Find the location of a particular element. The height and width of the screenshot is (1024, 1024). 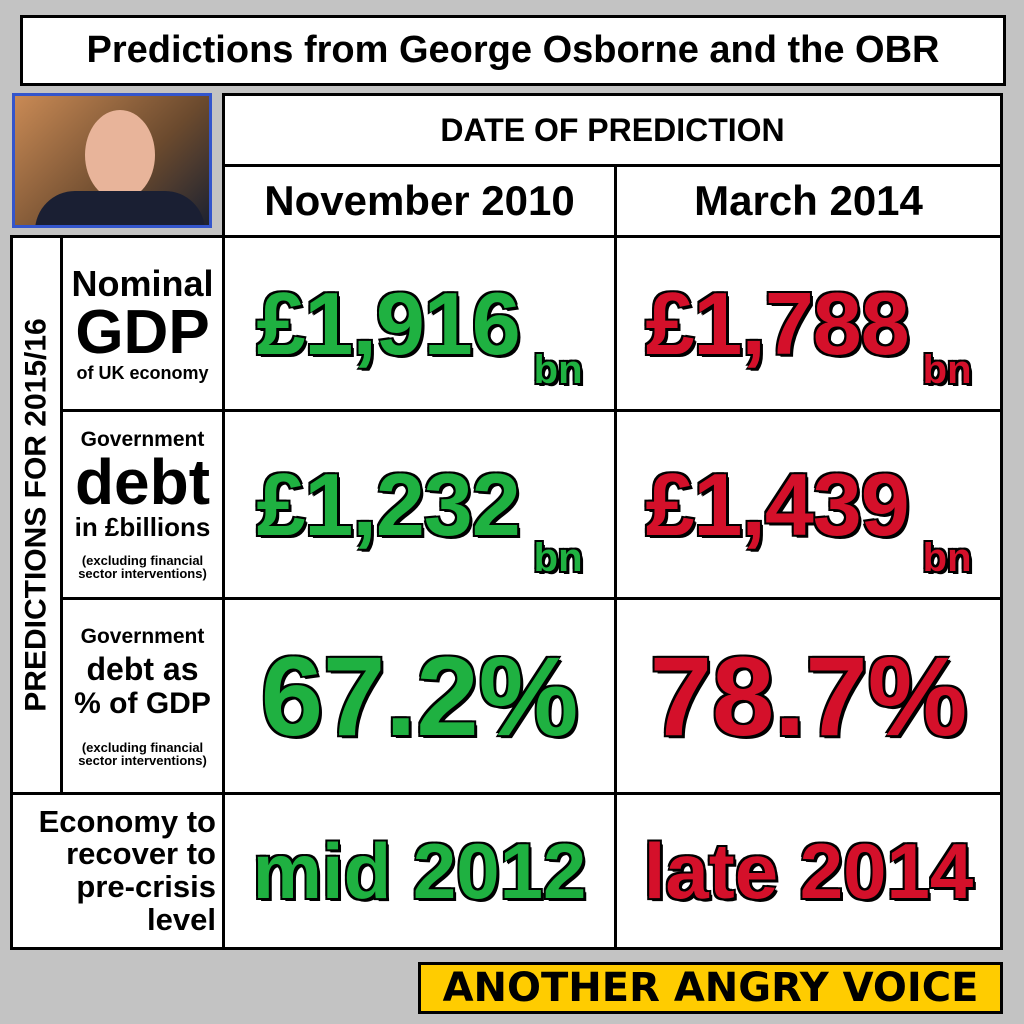

column-header: November 2010 is located at coordinates (419, 201).